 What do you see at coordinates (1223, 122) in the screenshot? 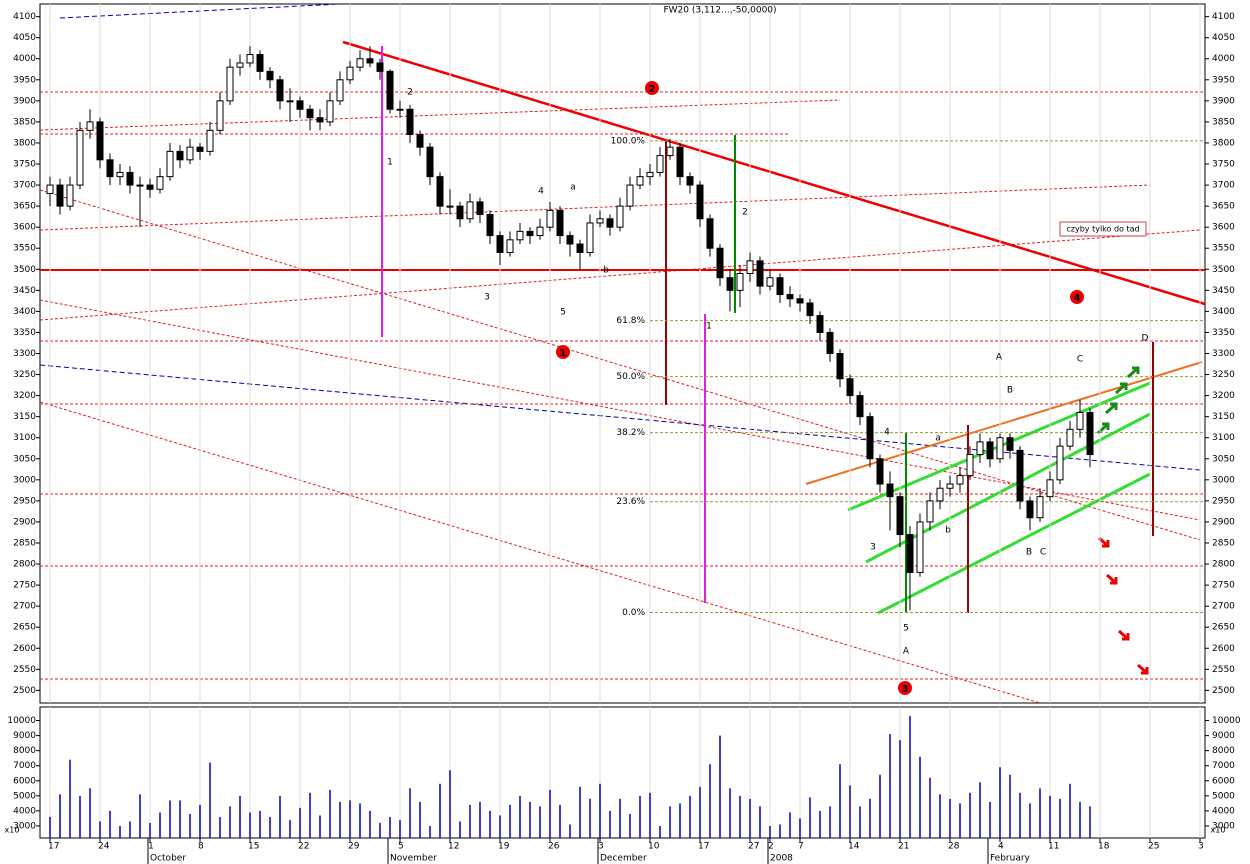
I see `y-tick-label: 3850` at bounding box center [1223, 122].